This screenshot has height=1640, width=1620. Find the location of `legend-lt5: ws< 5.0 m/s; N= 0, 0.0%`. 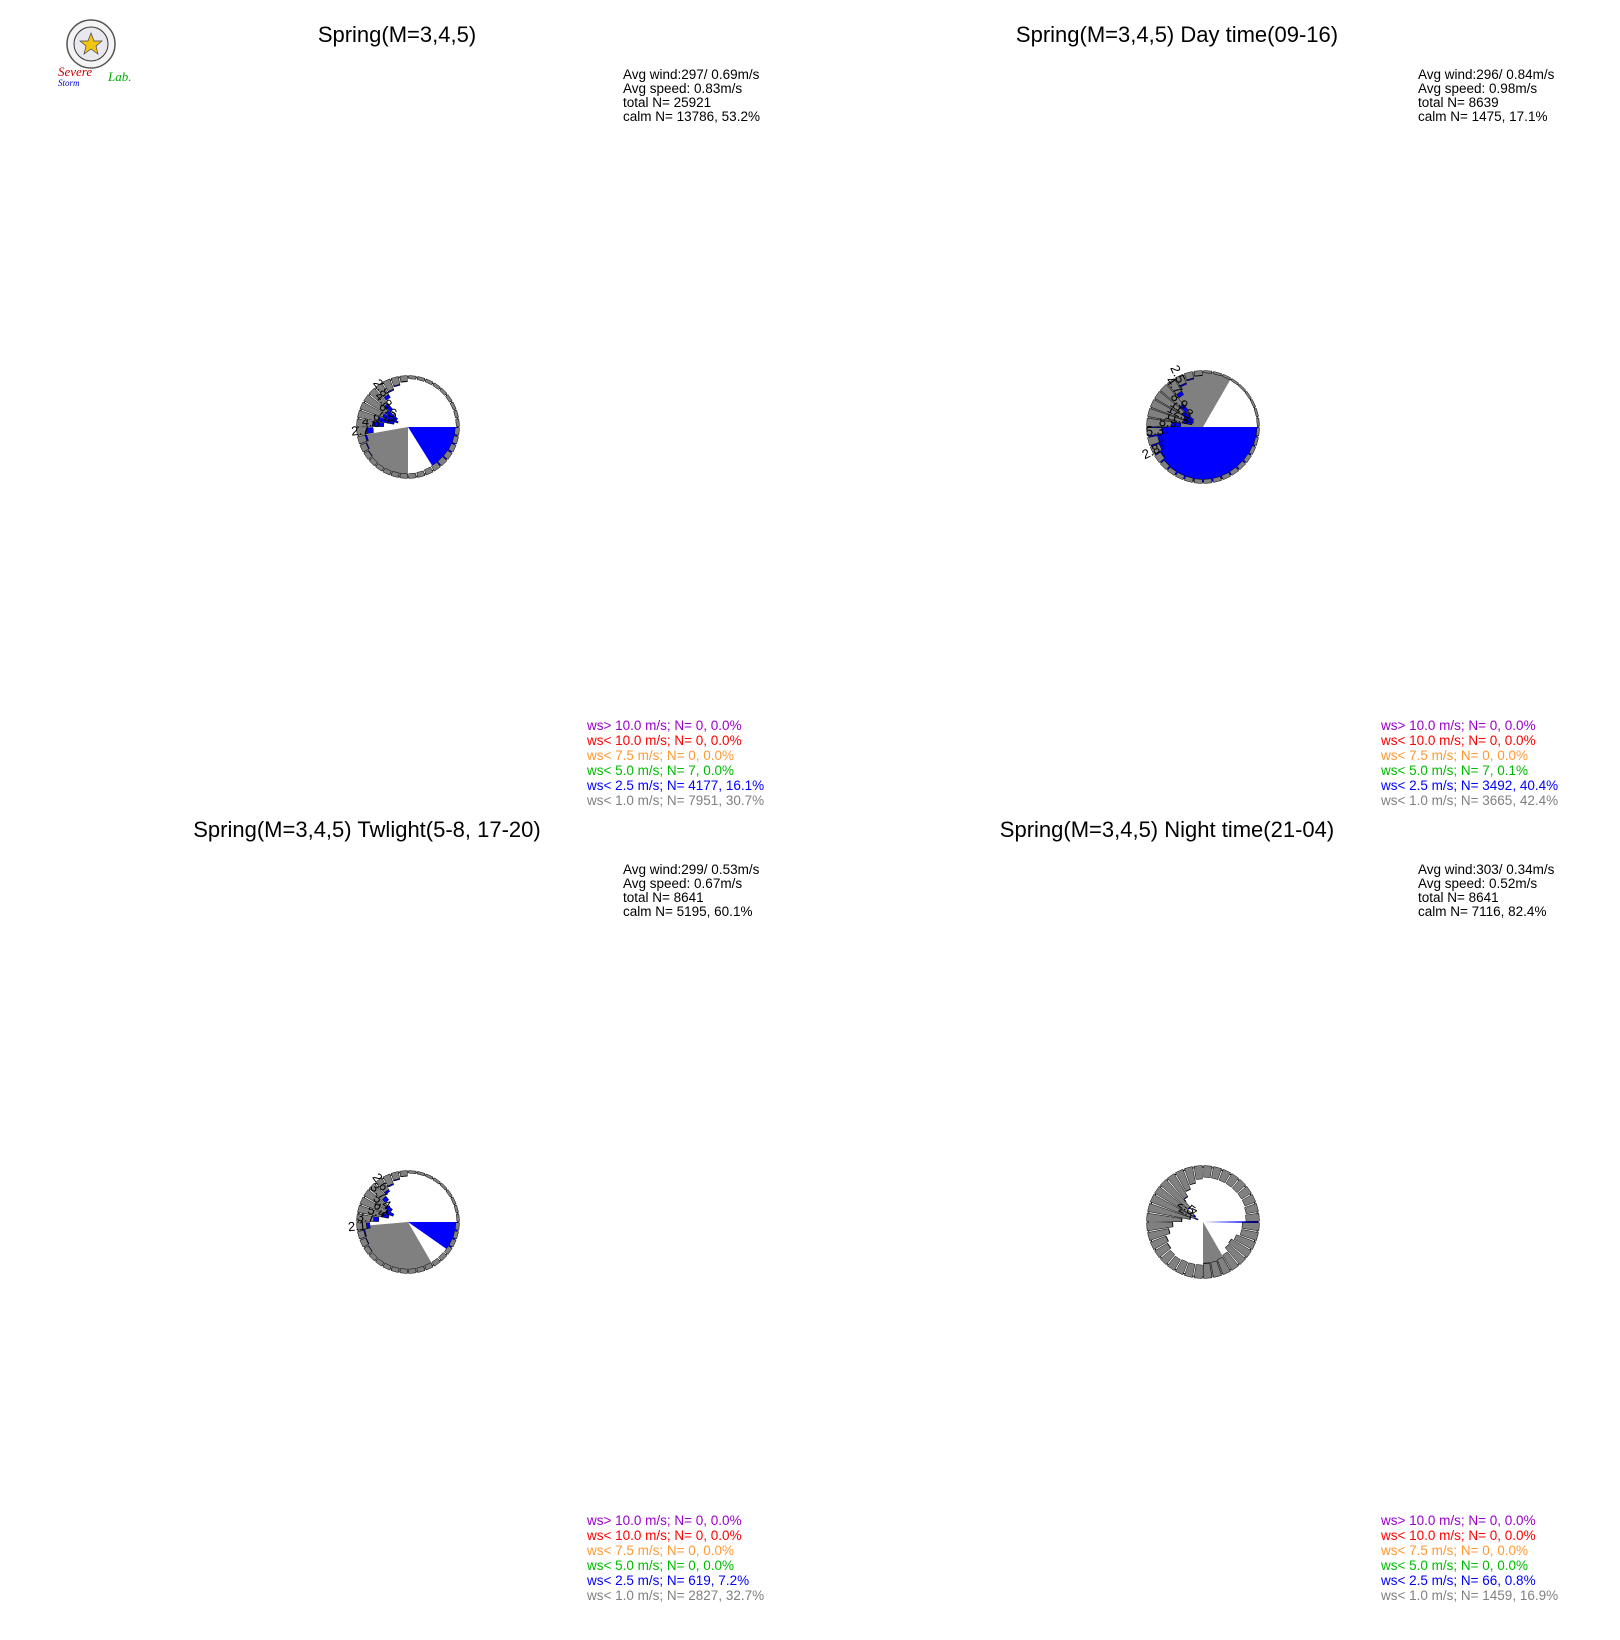

legend-lt5: ws< 5.0 m/s; N= 0, 0.0% is located at coordinates (1454, 1565).